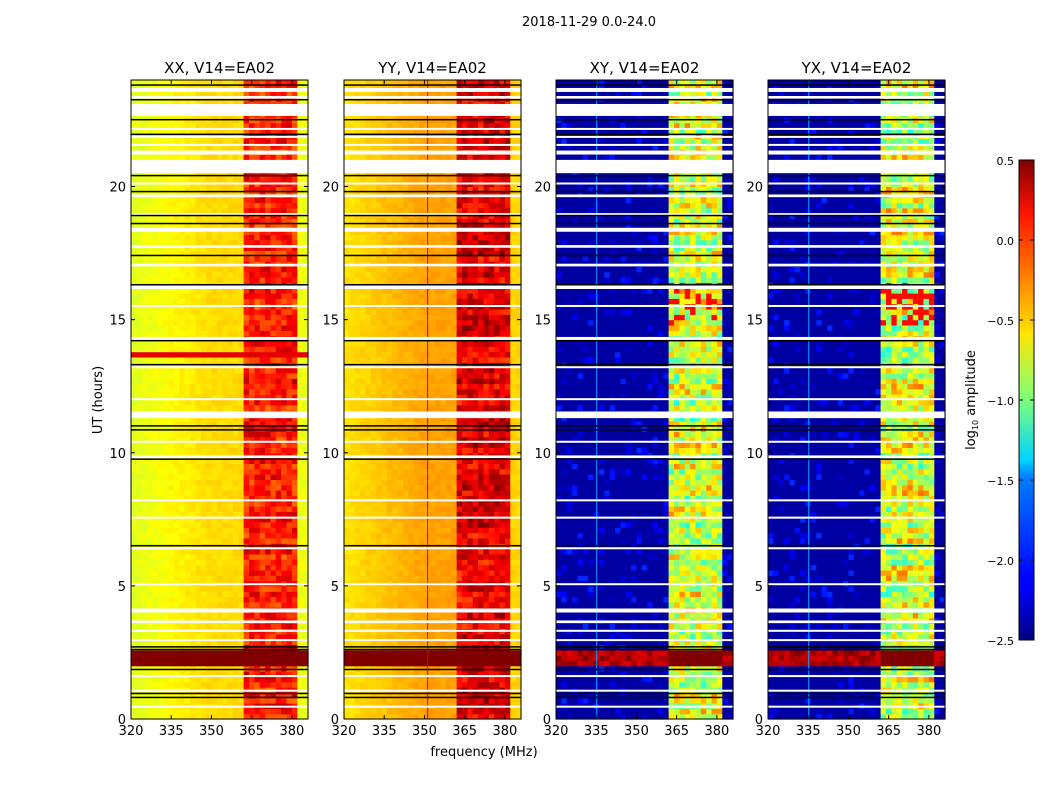 The width and height of the screenshot is (1050, 804). What do you see at coordinates (219, 137) in the screenshot?
I see `flagged-row` at bounding box center [219, 137].